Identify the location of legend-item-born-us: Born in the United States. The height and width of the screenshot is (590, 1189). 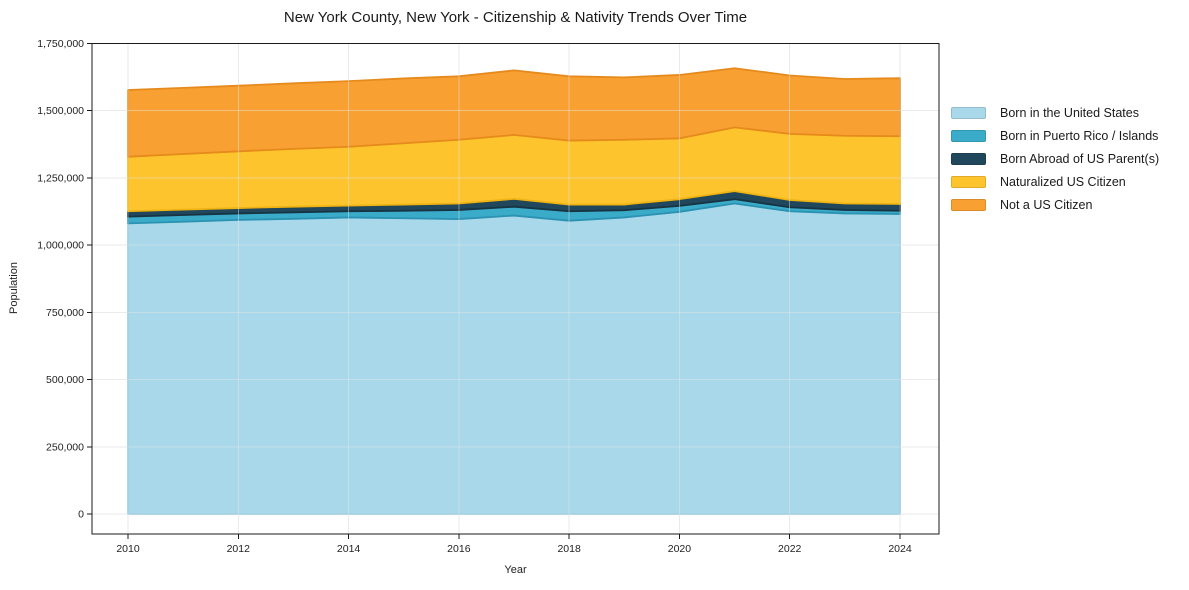
(1055, 112).